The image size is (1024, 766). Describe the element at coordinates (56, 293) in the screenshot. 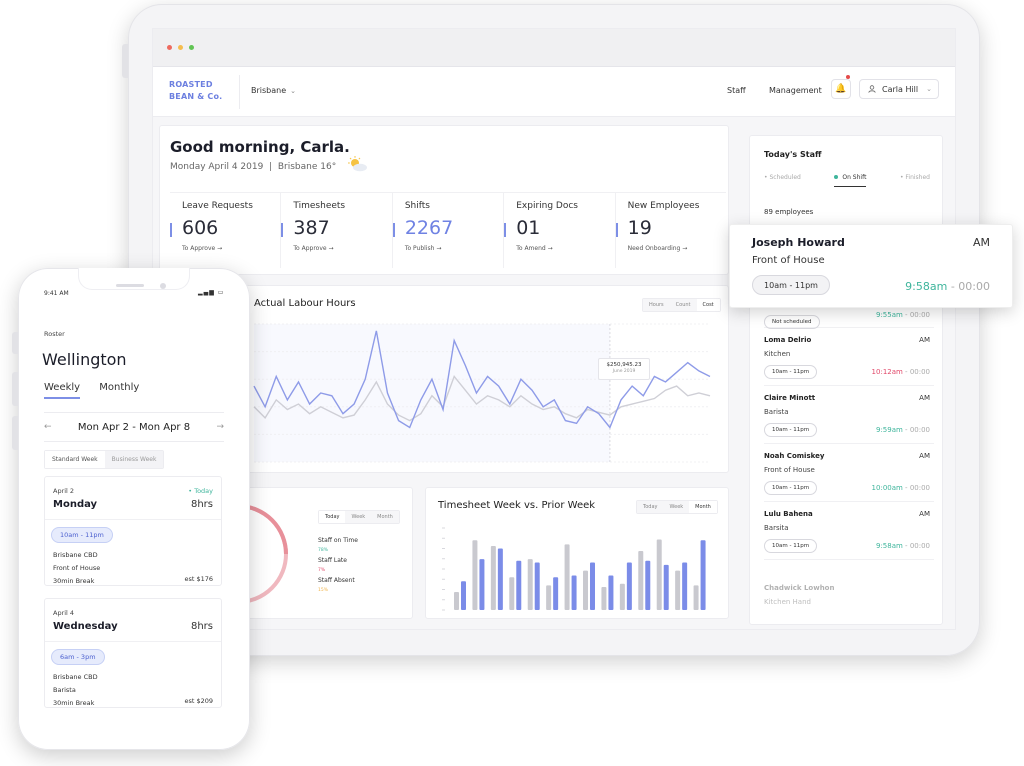

I see `status-time: 9:41 AM` at that location.